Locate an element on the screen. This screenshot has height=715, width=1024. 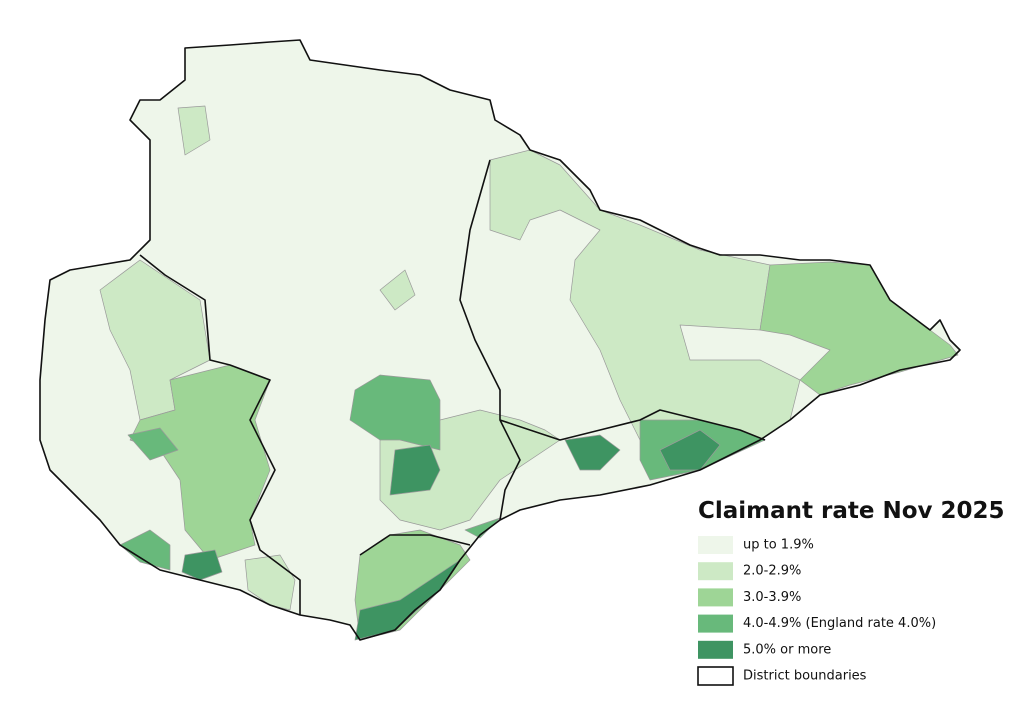
legend-label: District boundaries is located at coordinates (805, 676).